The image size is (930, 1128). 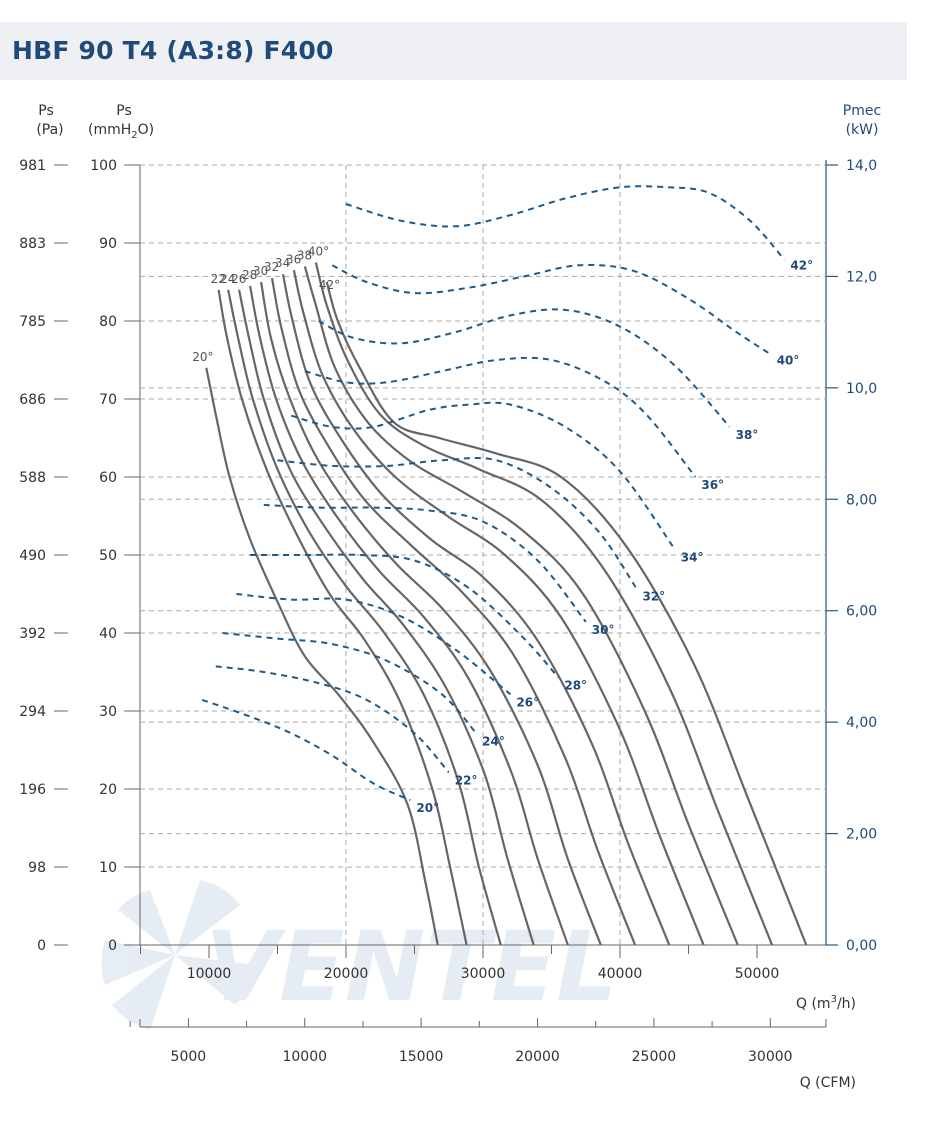 What do you see at coordinates (620, 974) in the screenshot?
I see `x-tick-label: 40000` at bounding box center [620, 974].